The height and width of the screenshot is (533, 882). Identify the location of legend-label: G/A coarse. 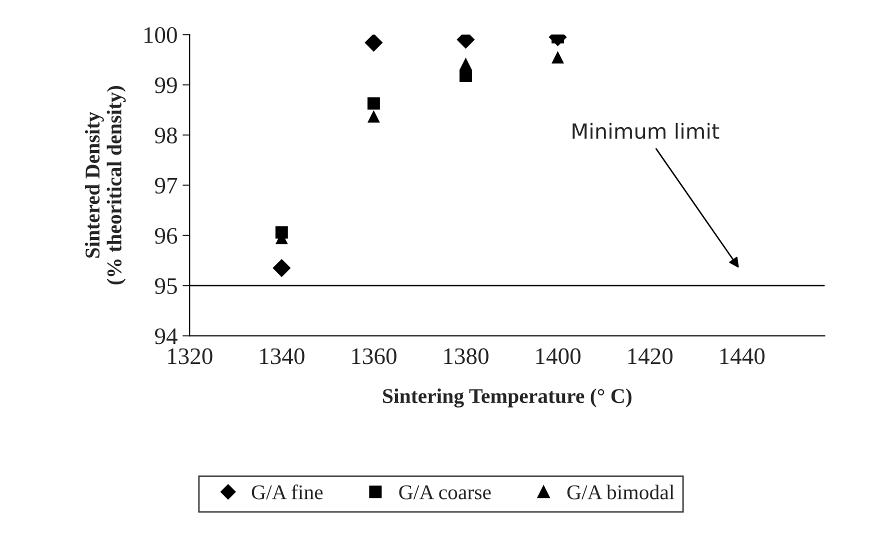
(445, 492).